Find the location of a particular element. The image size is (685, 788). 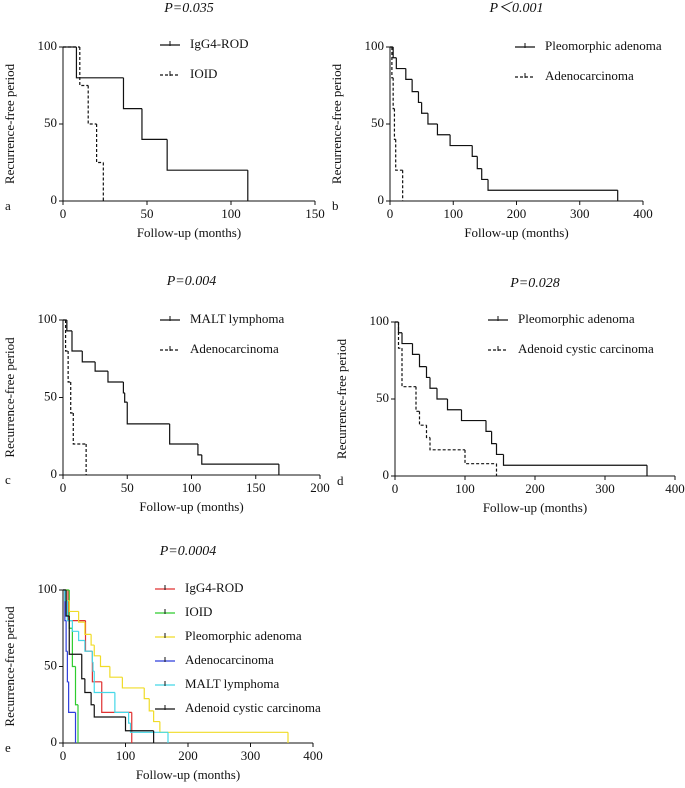

chart-title: P=0.004 is located at coordinates (191, 281).